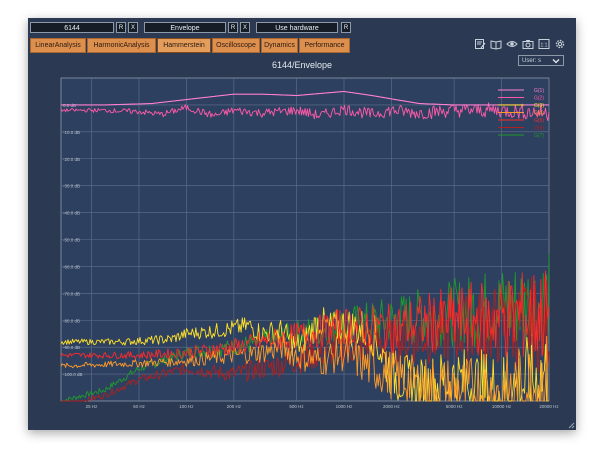  Describe the element at coordinates (236, 45) in the screenshot. I see `tab-oscilloscope: Oscilloscope` at that location.